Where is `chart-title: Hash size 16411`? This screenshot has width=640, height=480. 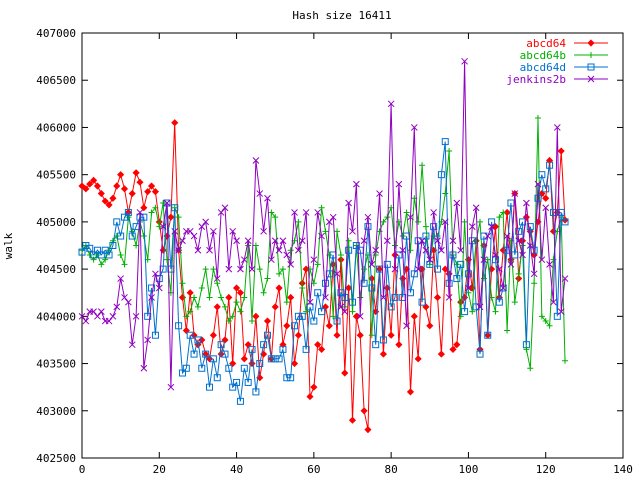 chart-title: Hash size 16411 is located at coordinates (341, 15).